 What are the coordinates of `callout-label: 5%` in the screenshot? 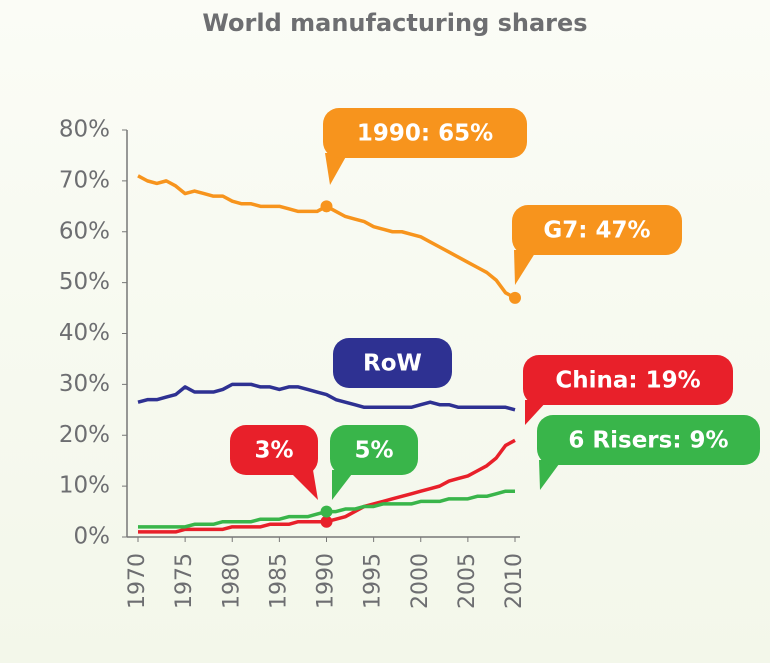 It's located at (373, 451).